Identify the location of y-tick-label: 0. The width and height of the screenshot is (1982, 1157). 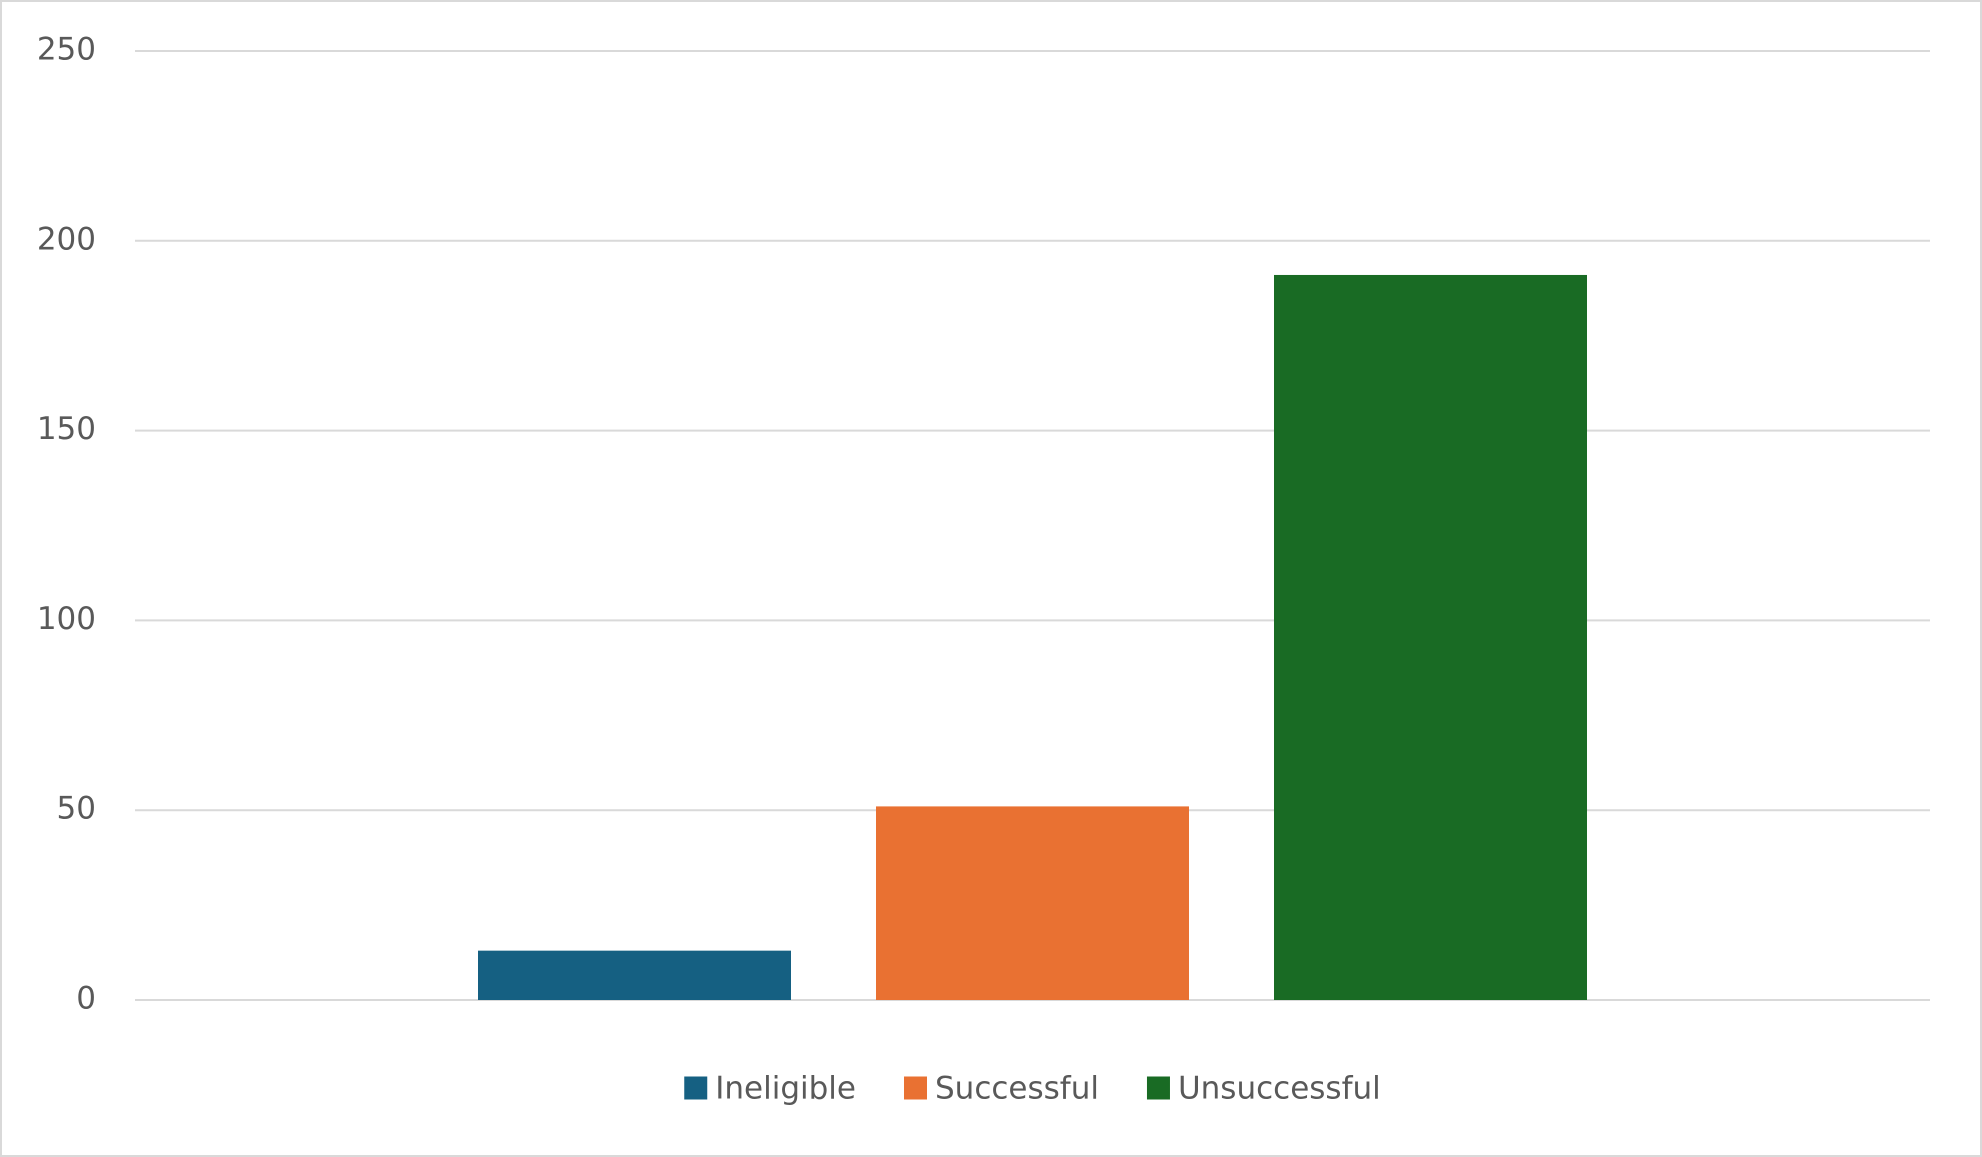
(86, 999).